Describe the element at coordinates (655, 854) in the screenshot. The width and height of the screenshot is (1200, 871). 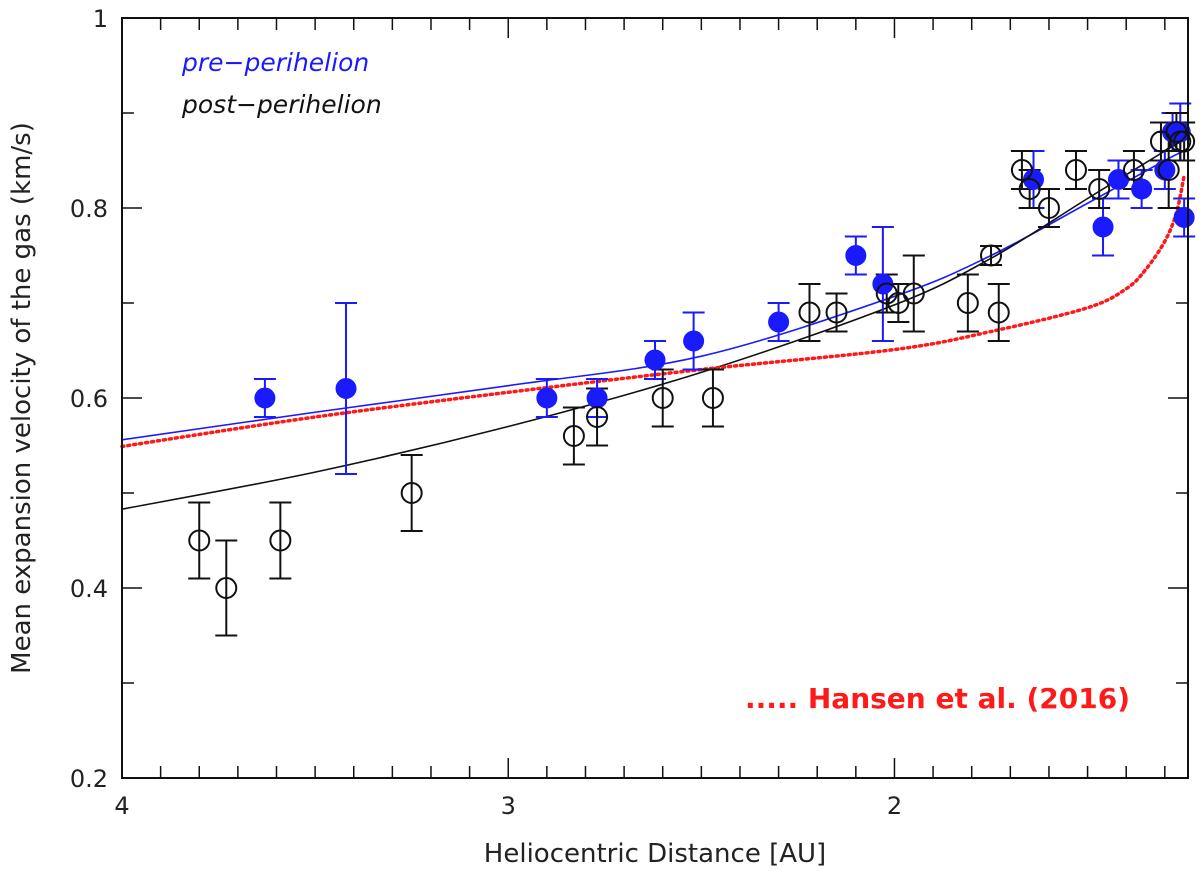
I see `x-axis-label: Heliocentric Distance [AU]` at that location.